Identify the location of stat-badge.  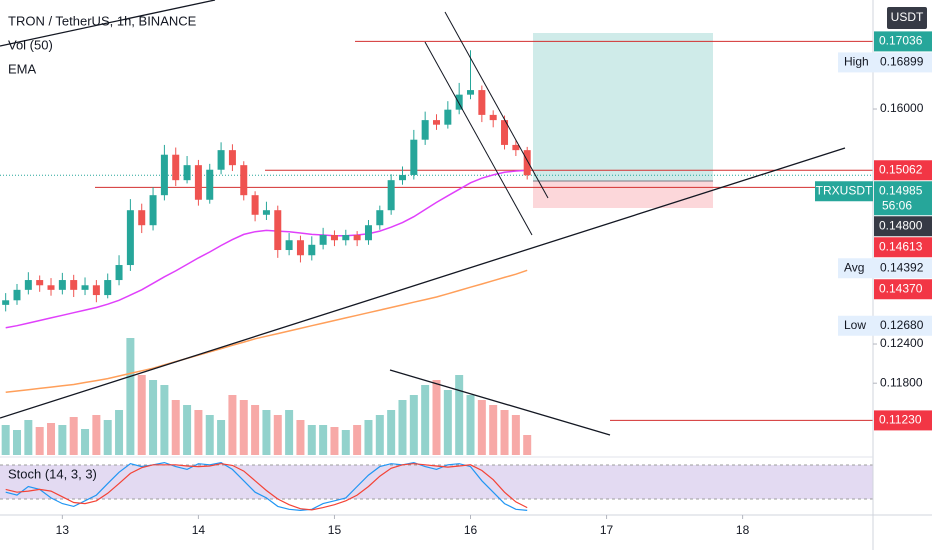
(885, 325).